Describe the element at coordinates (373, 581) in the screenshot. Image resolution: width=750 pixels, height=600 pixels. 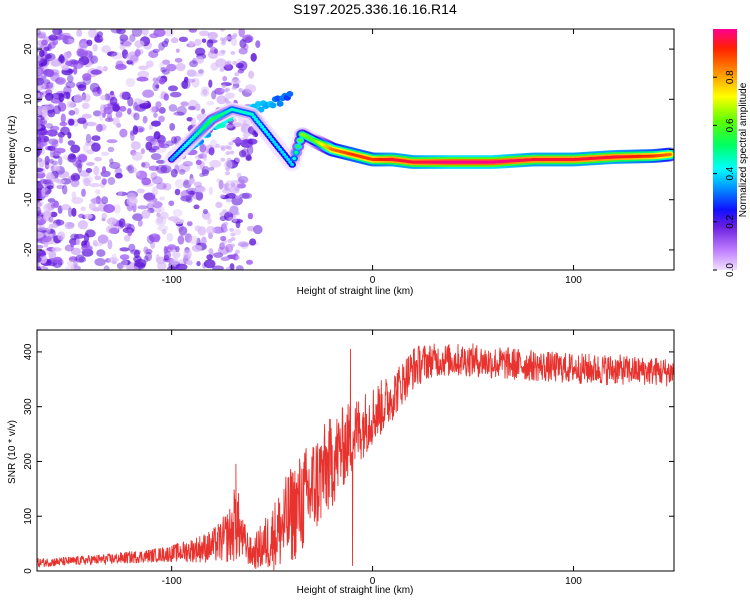
I see `x-tick-label: 0` at that location.